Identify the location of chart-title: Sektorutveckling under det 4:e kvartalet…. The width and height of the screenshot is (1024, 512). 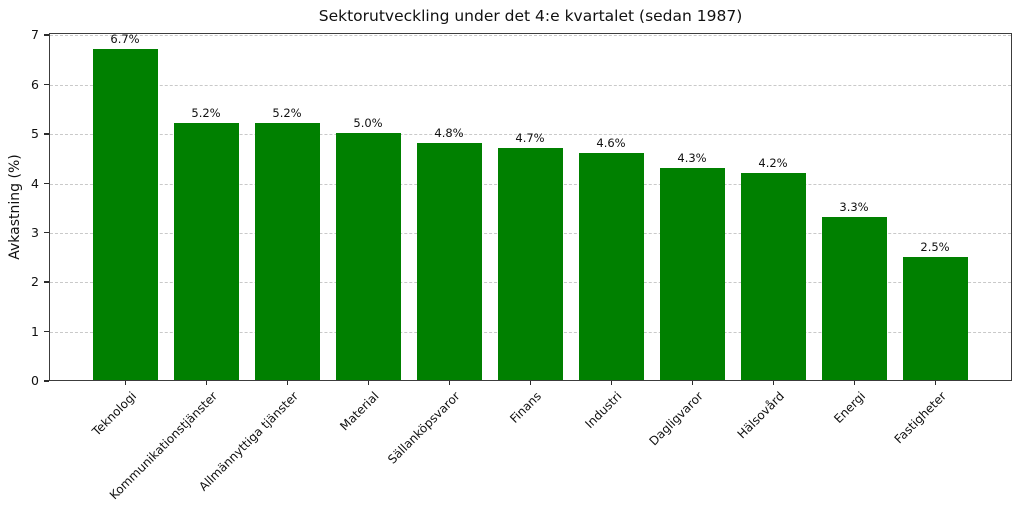
(530, 16).